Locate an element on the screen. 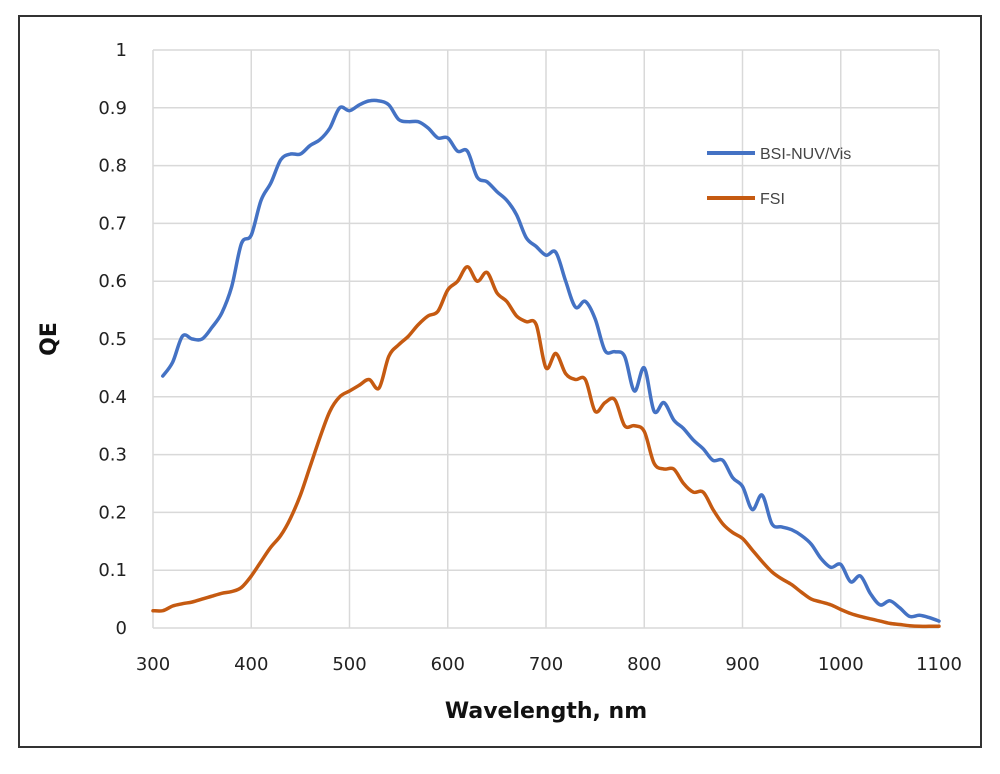 The height and width of the screenshot is (774, 1000). x-tick-label: 1100 is located at coordinates (939, 664).